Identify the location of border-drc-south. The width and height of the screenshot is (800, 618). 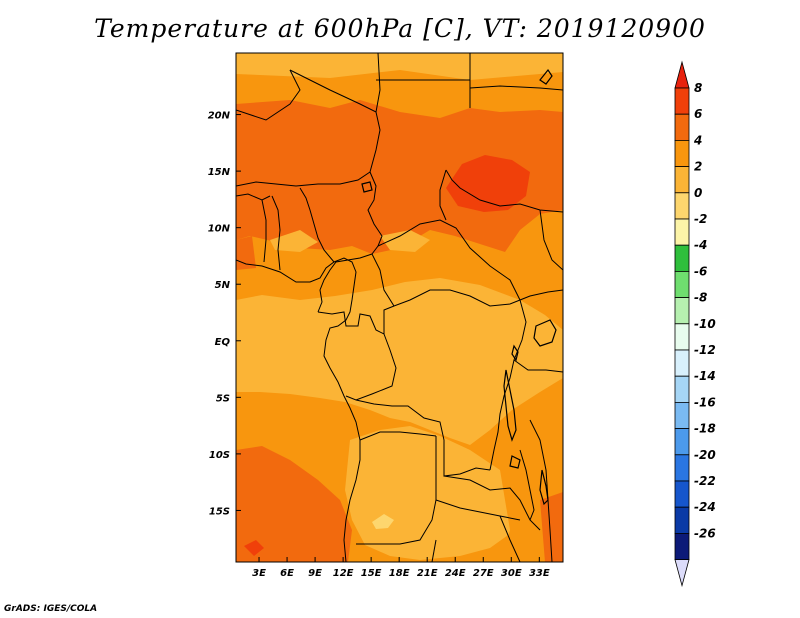
(423, 438).